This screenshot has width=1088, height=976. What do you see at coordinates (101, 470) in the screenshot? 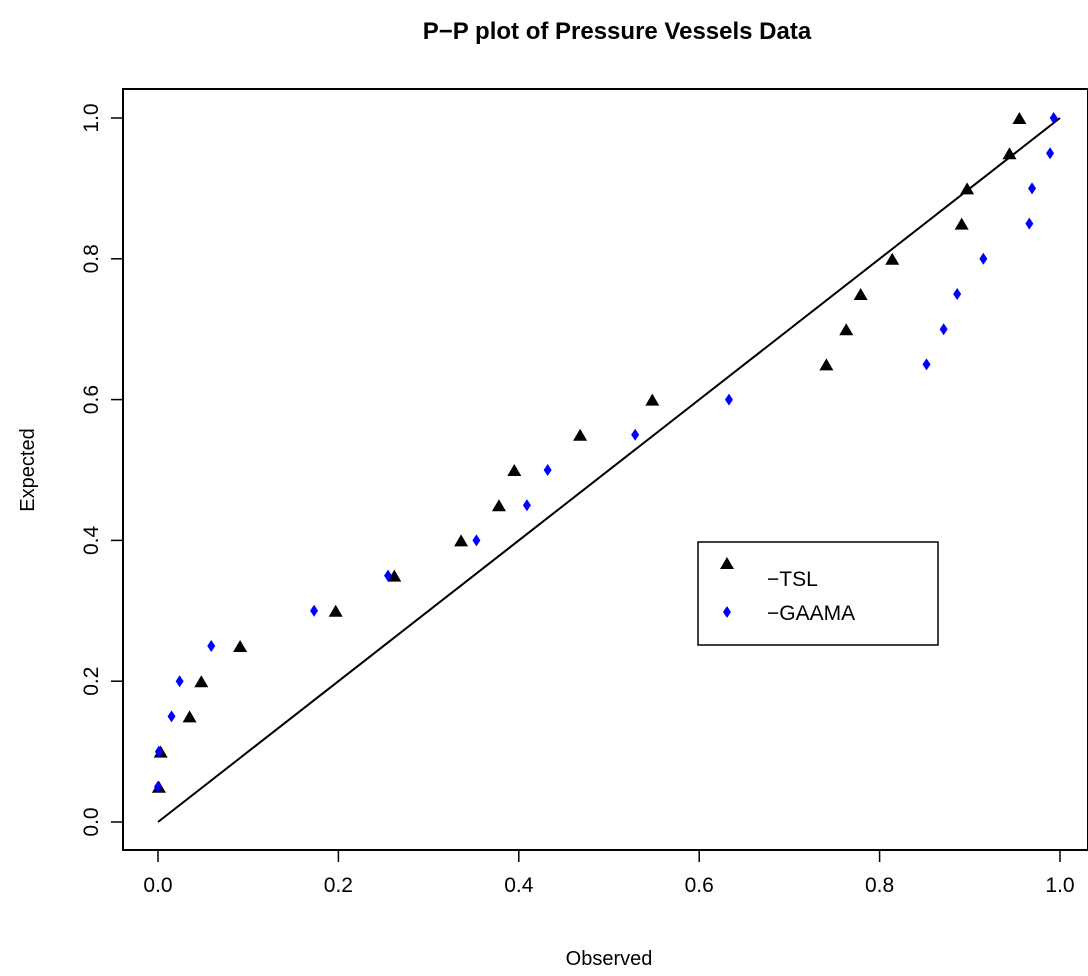
I see `y-axis: 0.0 0.2 0.4 0.6 0.8 1.0` at bounding box center [101, 470].